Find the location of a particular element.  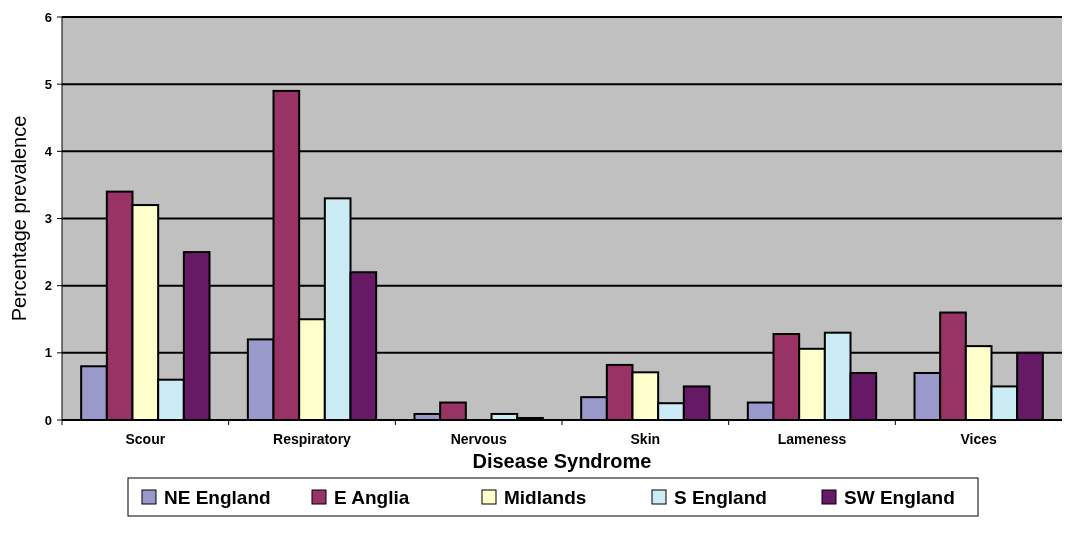

x-tick-label: Lameness is located at coordinates (812, 439).